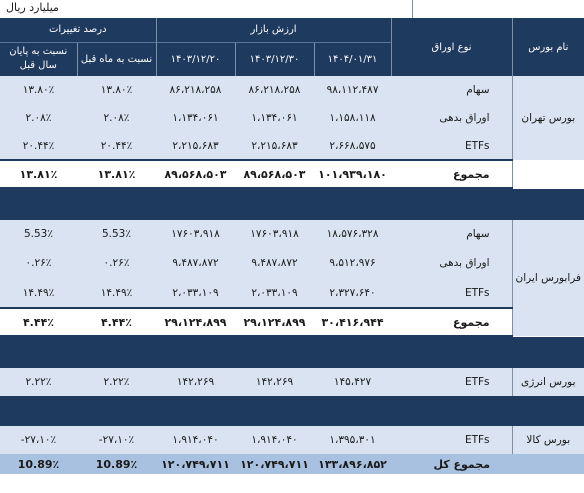 This screenshot has width=584, height=493. Describe the element at coordinates (353, 146) in the screenshot. I see `cell-value-1: ۲،۶۶۸،۵۷۵` at that location.